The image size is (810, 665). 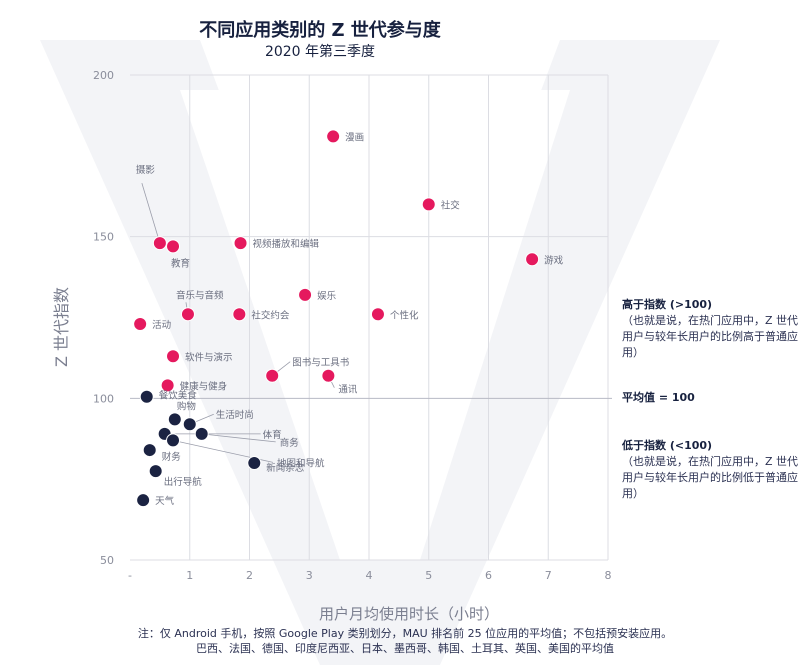 What do you see at coordinates (183, 482) in the screenshot?
I see `point-label: 出行导航` at bounding box center [183, 482].